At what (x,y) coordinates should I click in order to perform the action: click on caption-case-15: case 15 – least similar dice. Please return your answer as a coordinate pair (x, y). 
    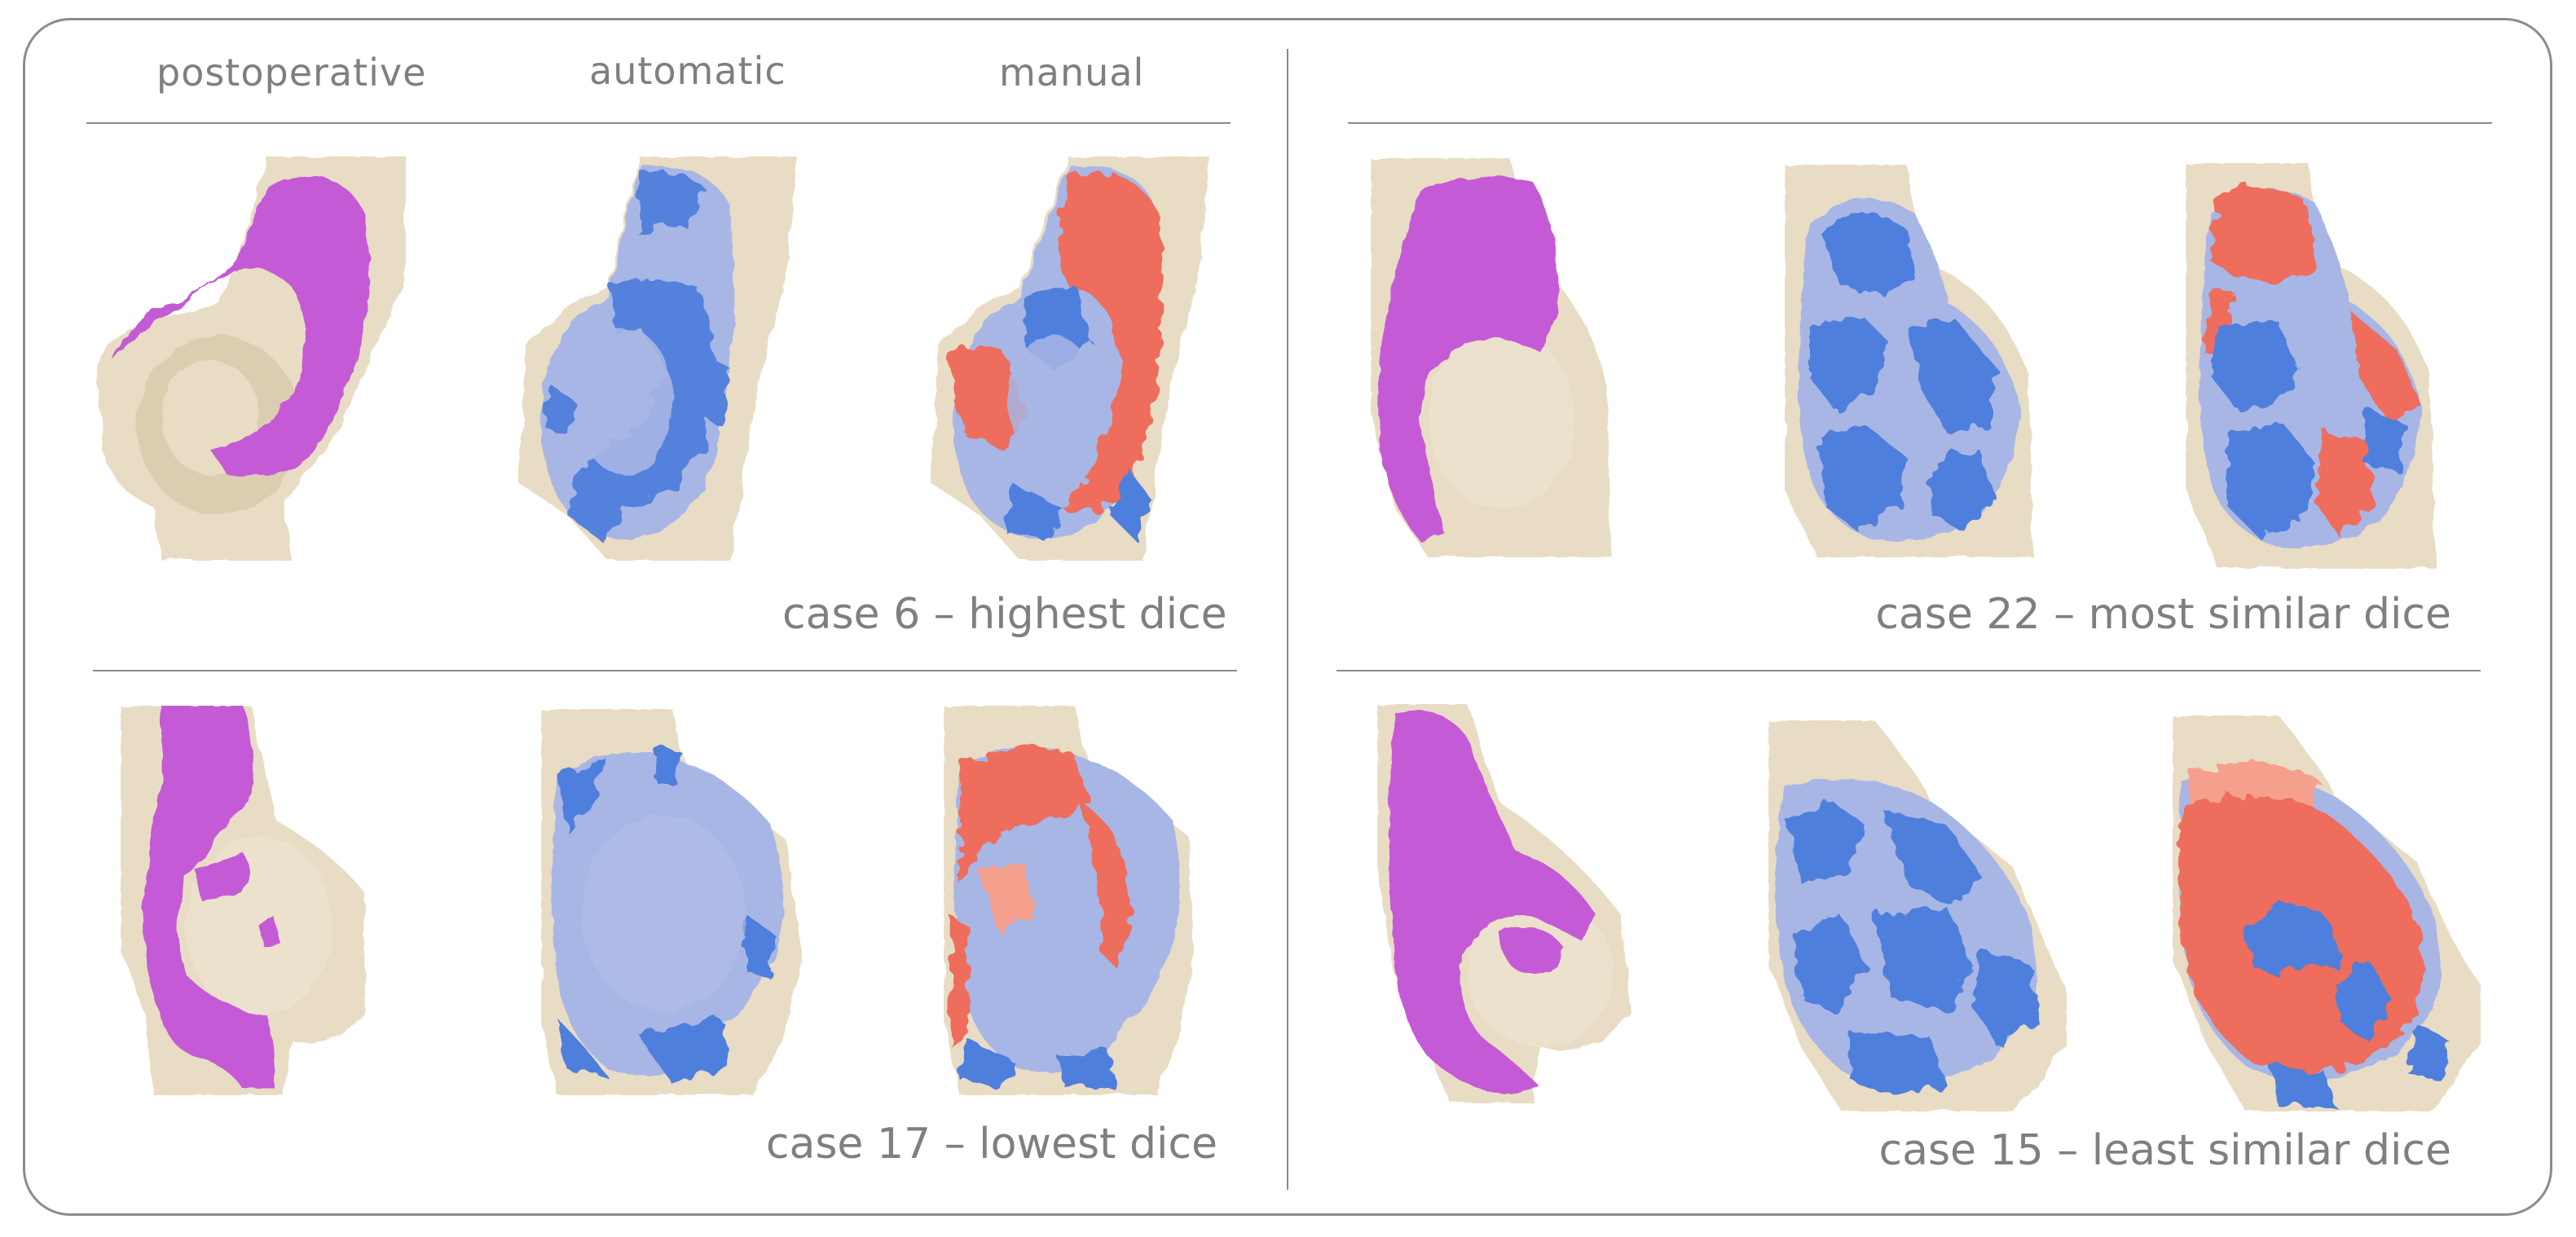
    Looking at the image, I should click on (2164, 1150).